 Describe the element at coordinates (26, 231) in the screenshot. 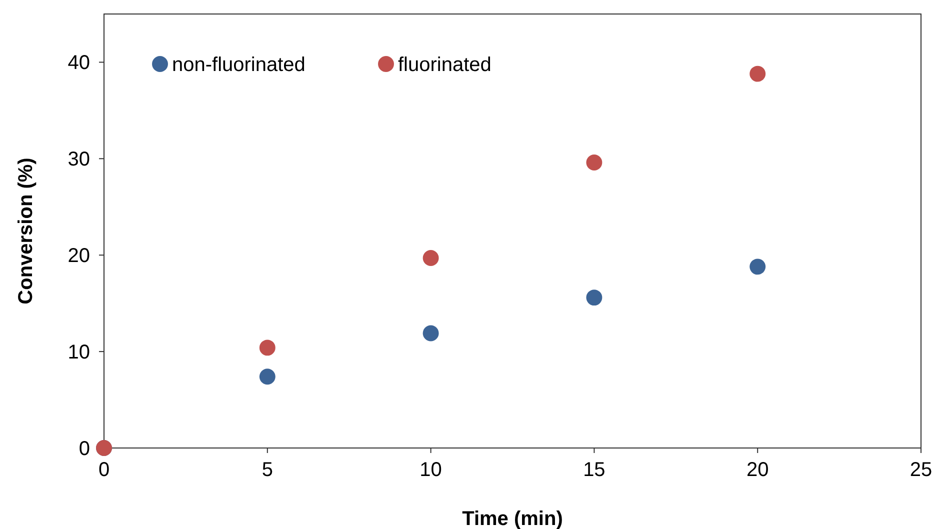

I see `y-axis-title: Conversion (%)` at that location.